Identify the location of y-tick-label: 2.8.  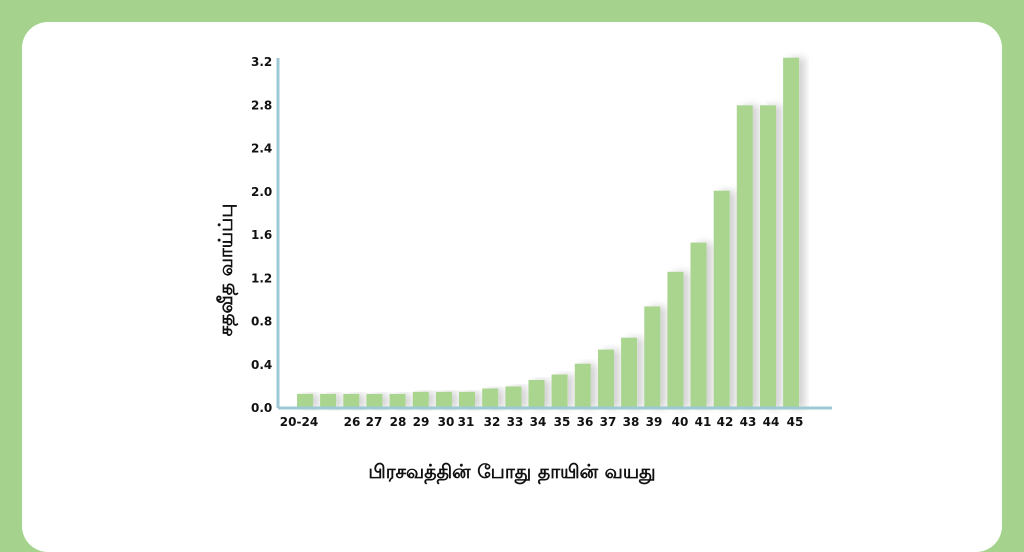
(261, 105).